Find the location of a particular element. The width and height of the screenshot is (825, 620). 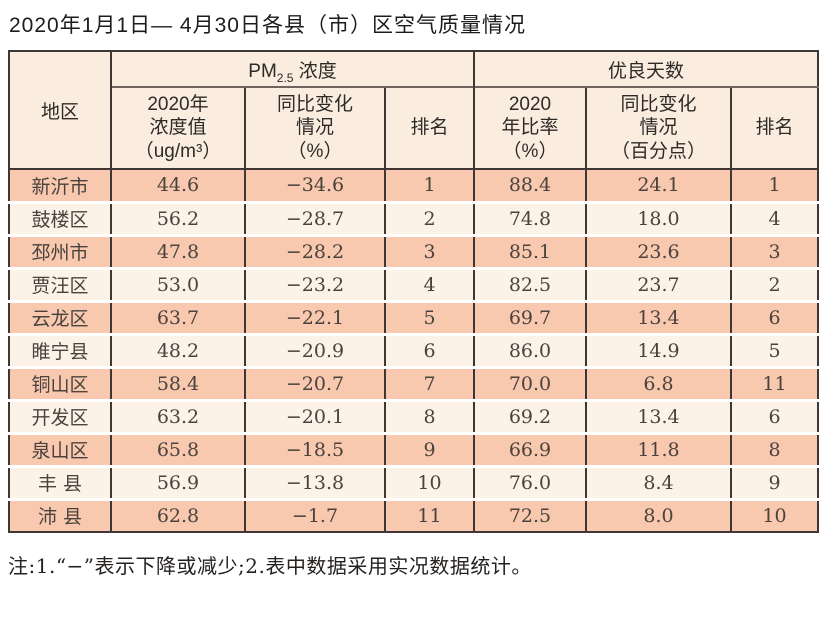

table-row: 铜山区 58.4 −20.7 7 70.0 6.8 11 is located at coordinates (413, 382).